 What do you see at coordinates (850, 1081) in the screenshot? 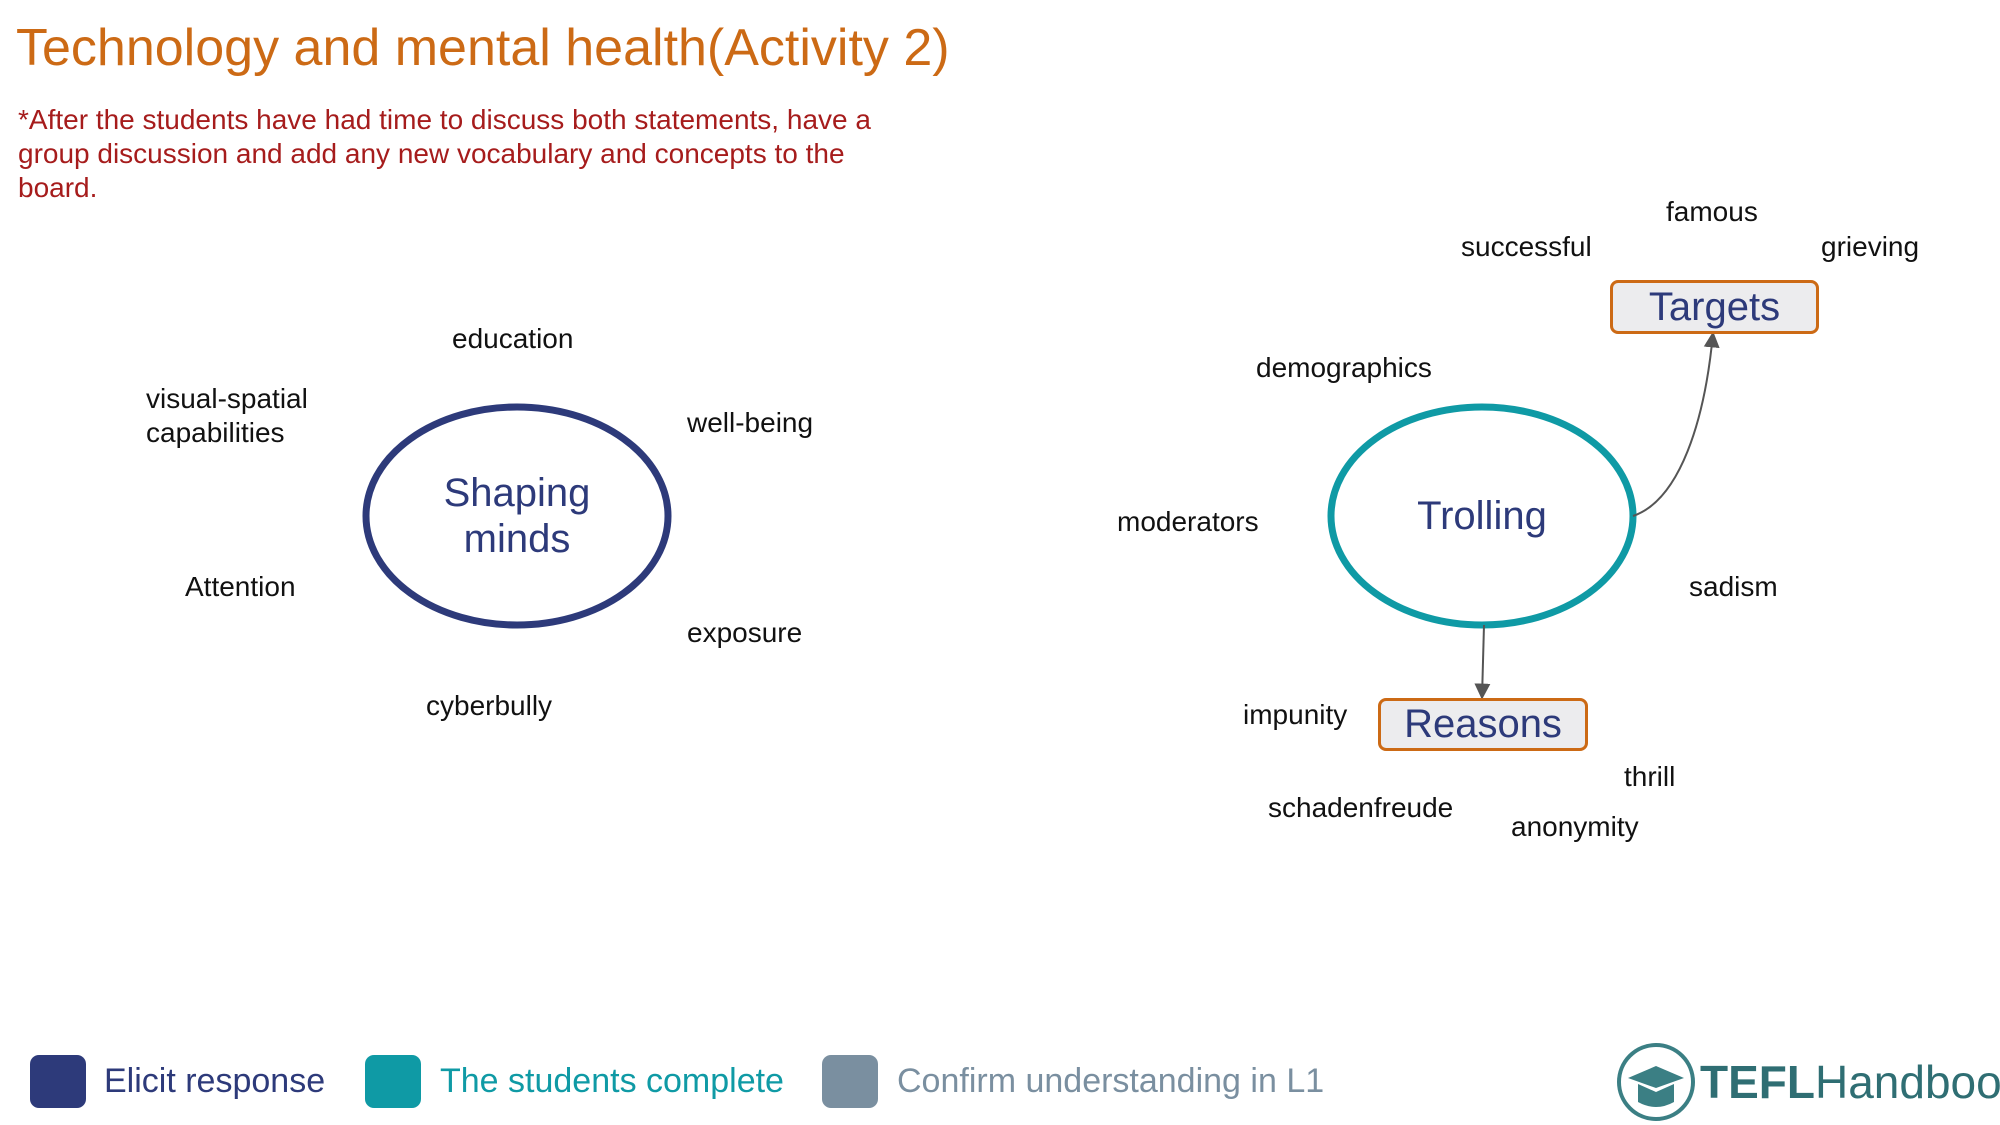
I see `legend-swatch-confirm` at bounding box center [850, 1081].